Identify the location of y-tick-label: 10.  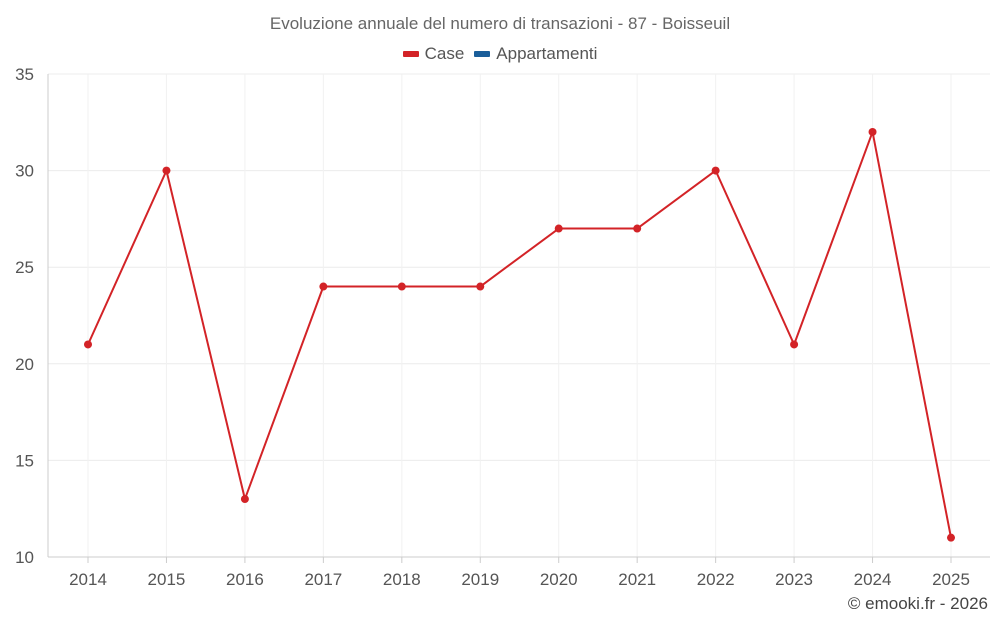
(24, 557).